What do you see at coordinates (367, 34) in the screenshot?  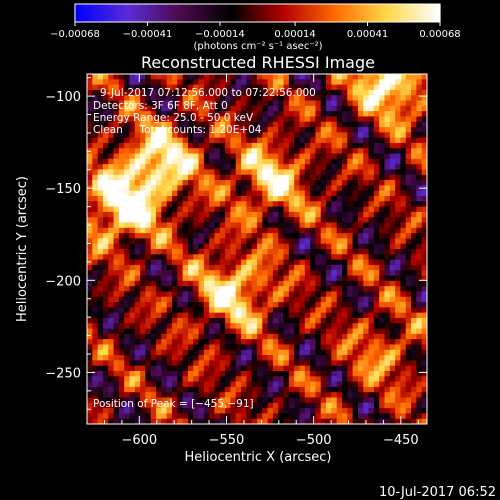 I see `colorbar-tick-label: 0.00041` at bounding box center [367, 34].